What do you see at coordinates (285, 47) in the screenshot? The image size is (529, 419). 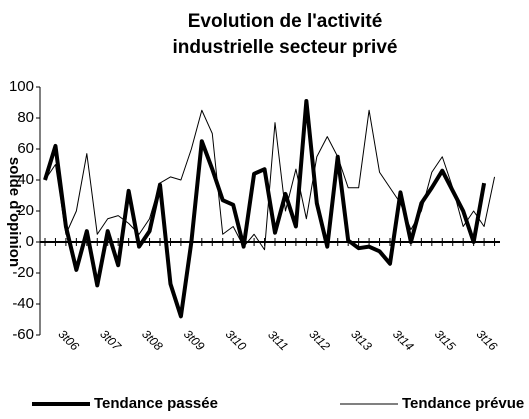 I see `chart-title: industrielle secteur privé` at bounding box center [285, 47].